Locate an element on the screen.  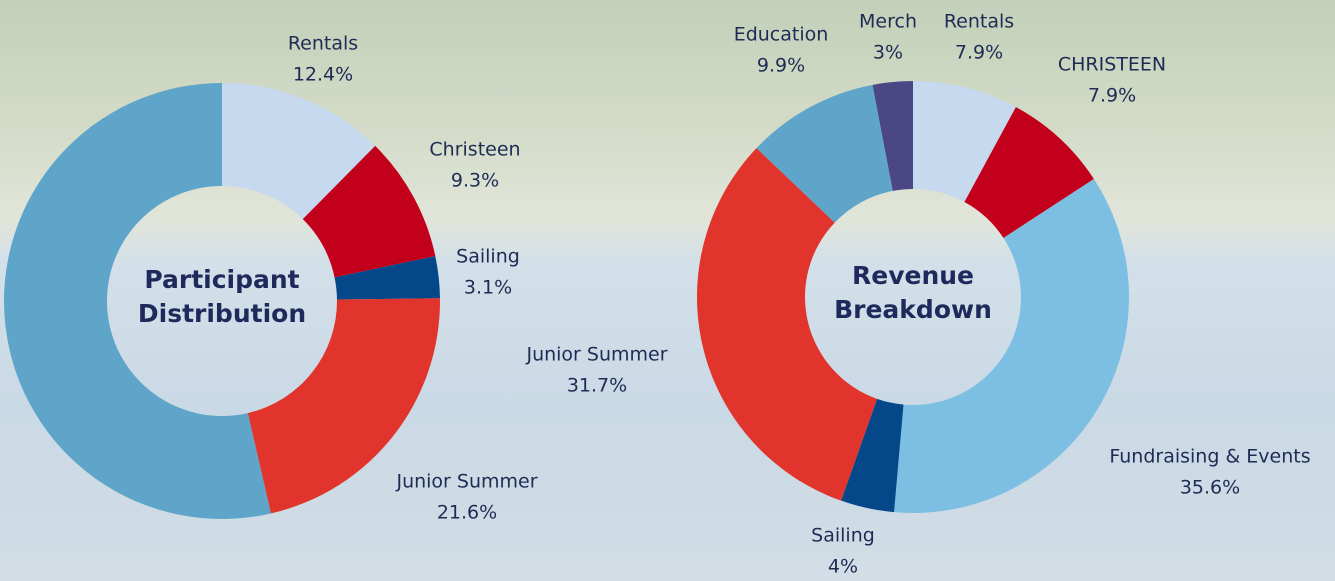
slice-value: 12.4% is located at coordinates (323, 75).